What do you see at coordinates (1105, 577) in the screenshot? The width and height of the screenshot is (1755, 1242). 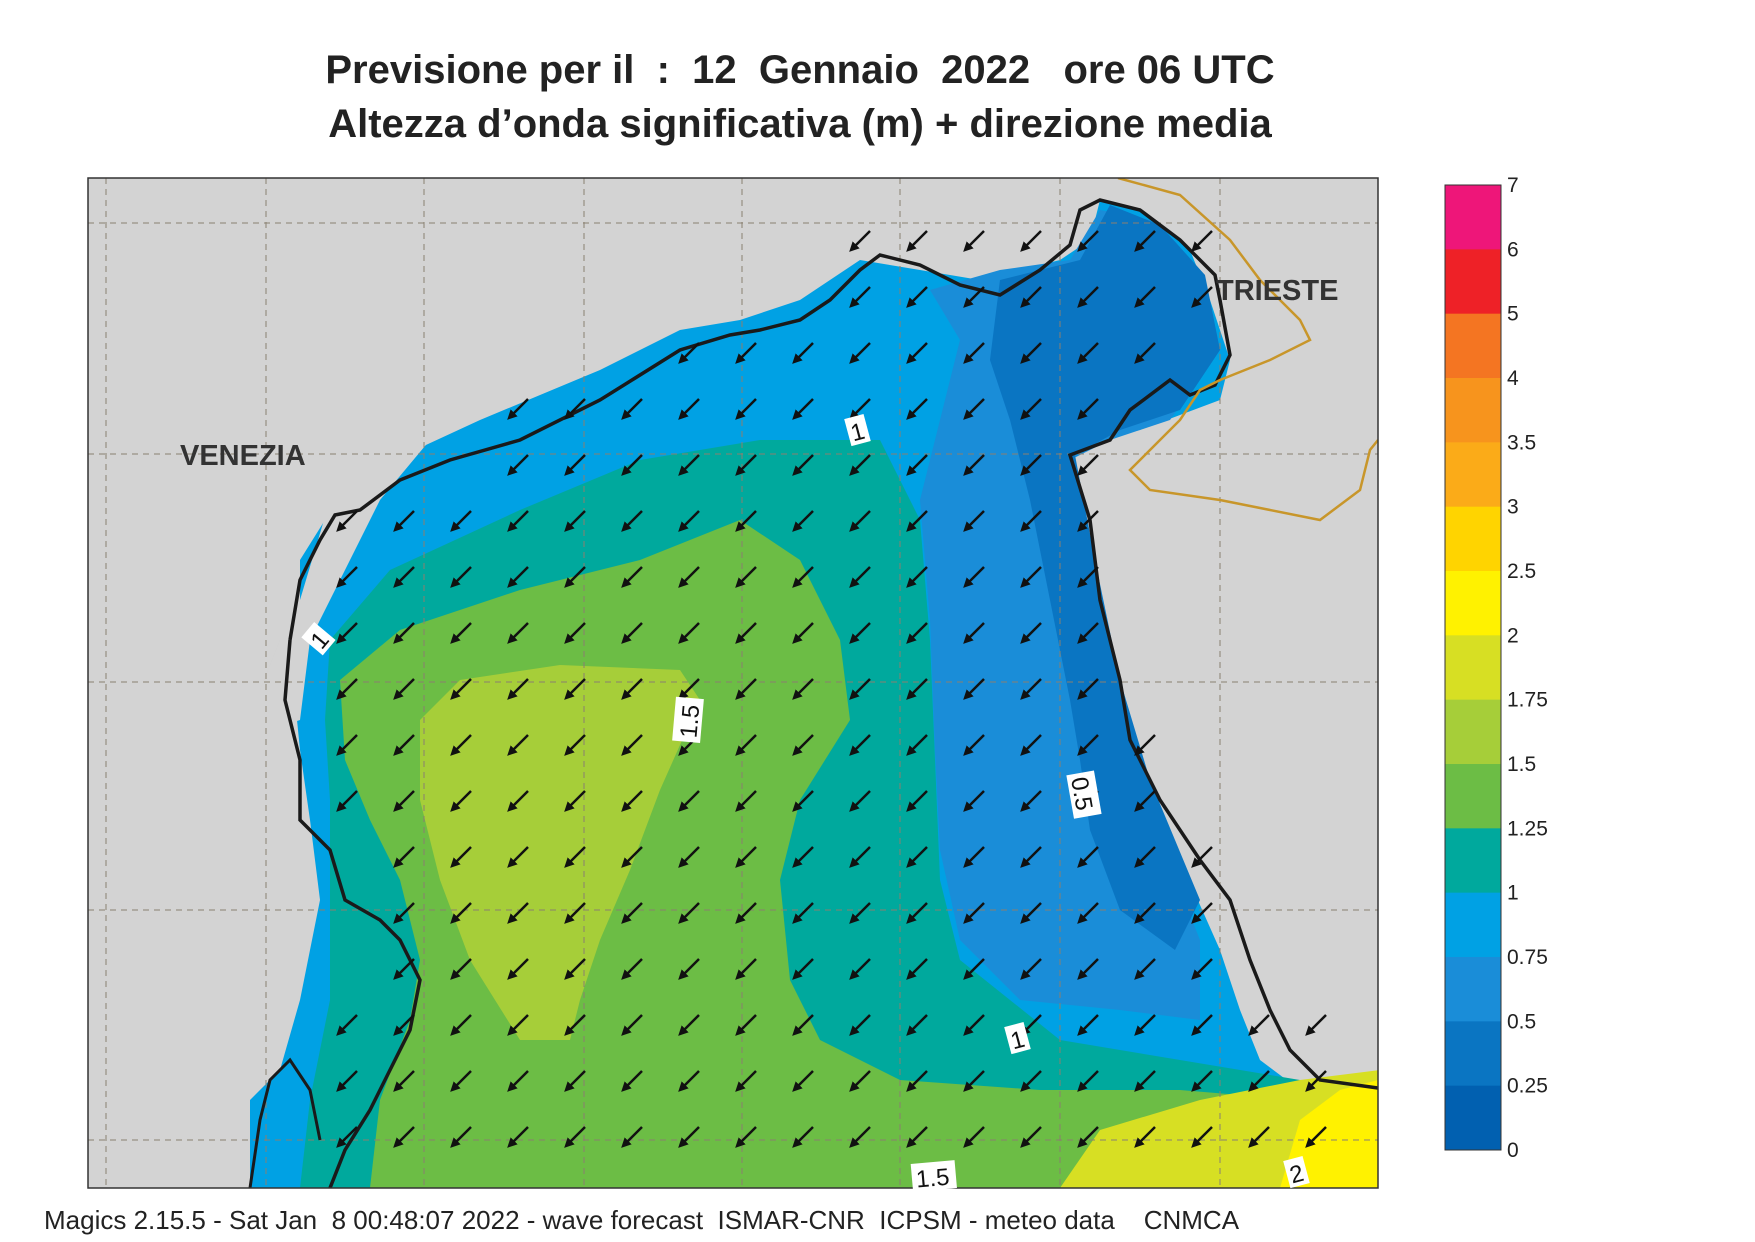 I see `sea-0.25-0.5` at bounding box center [1105, 577].